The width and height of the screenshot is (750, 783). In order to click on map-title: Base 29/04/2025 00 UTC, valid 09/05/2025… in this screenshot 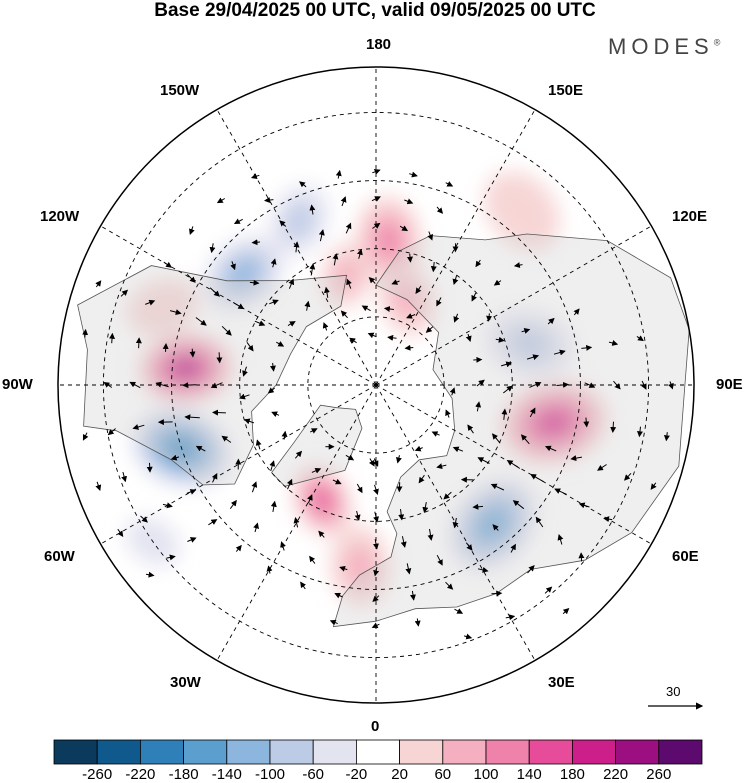, I will do `click(375, 10)`.